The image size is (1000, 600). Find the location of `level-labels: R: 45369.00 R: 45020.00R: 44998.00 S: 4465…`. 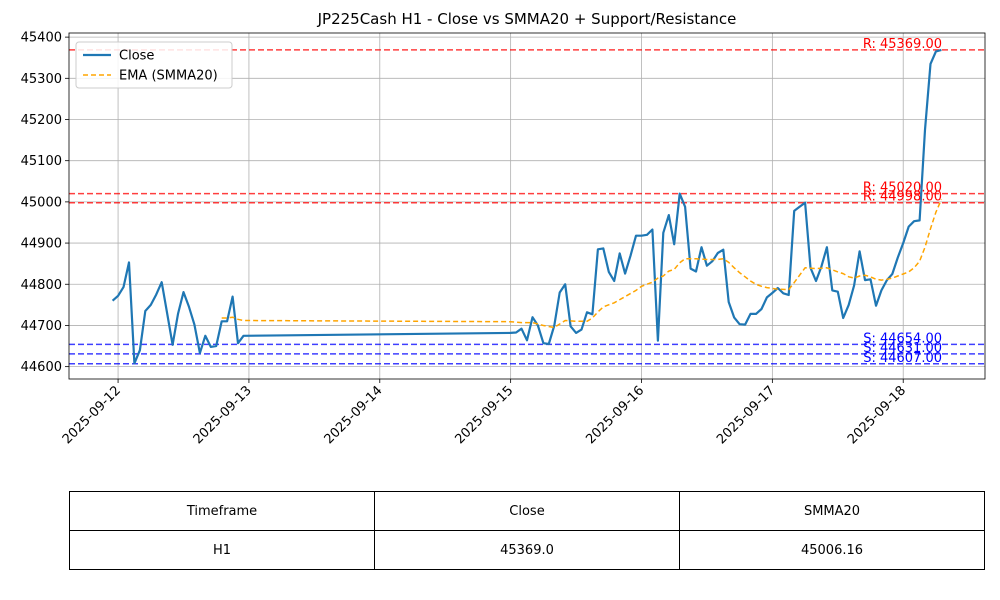

level-labels: R: 45369.00 R: 45020.00R: 44998.00 S: 4465… is located at coordinates (902, 201).